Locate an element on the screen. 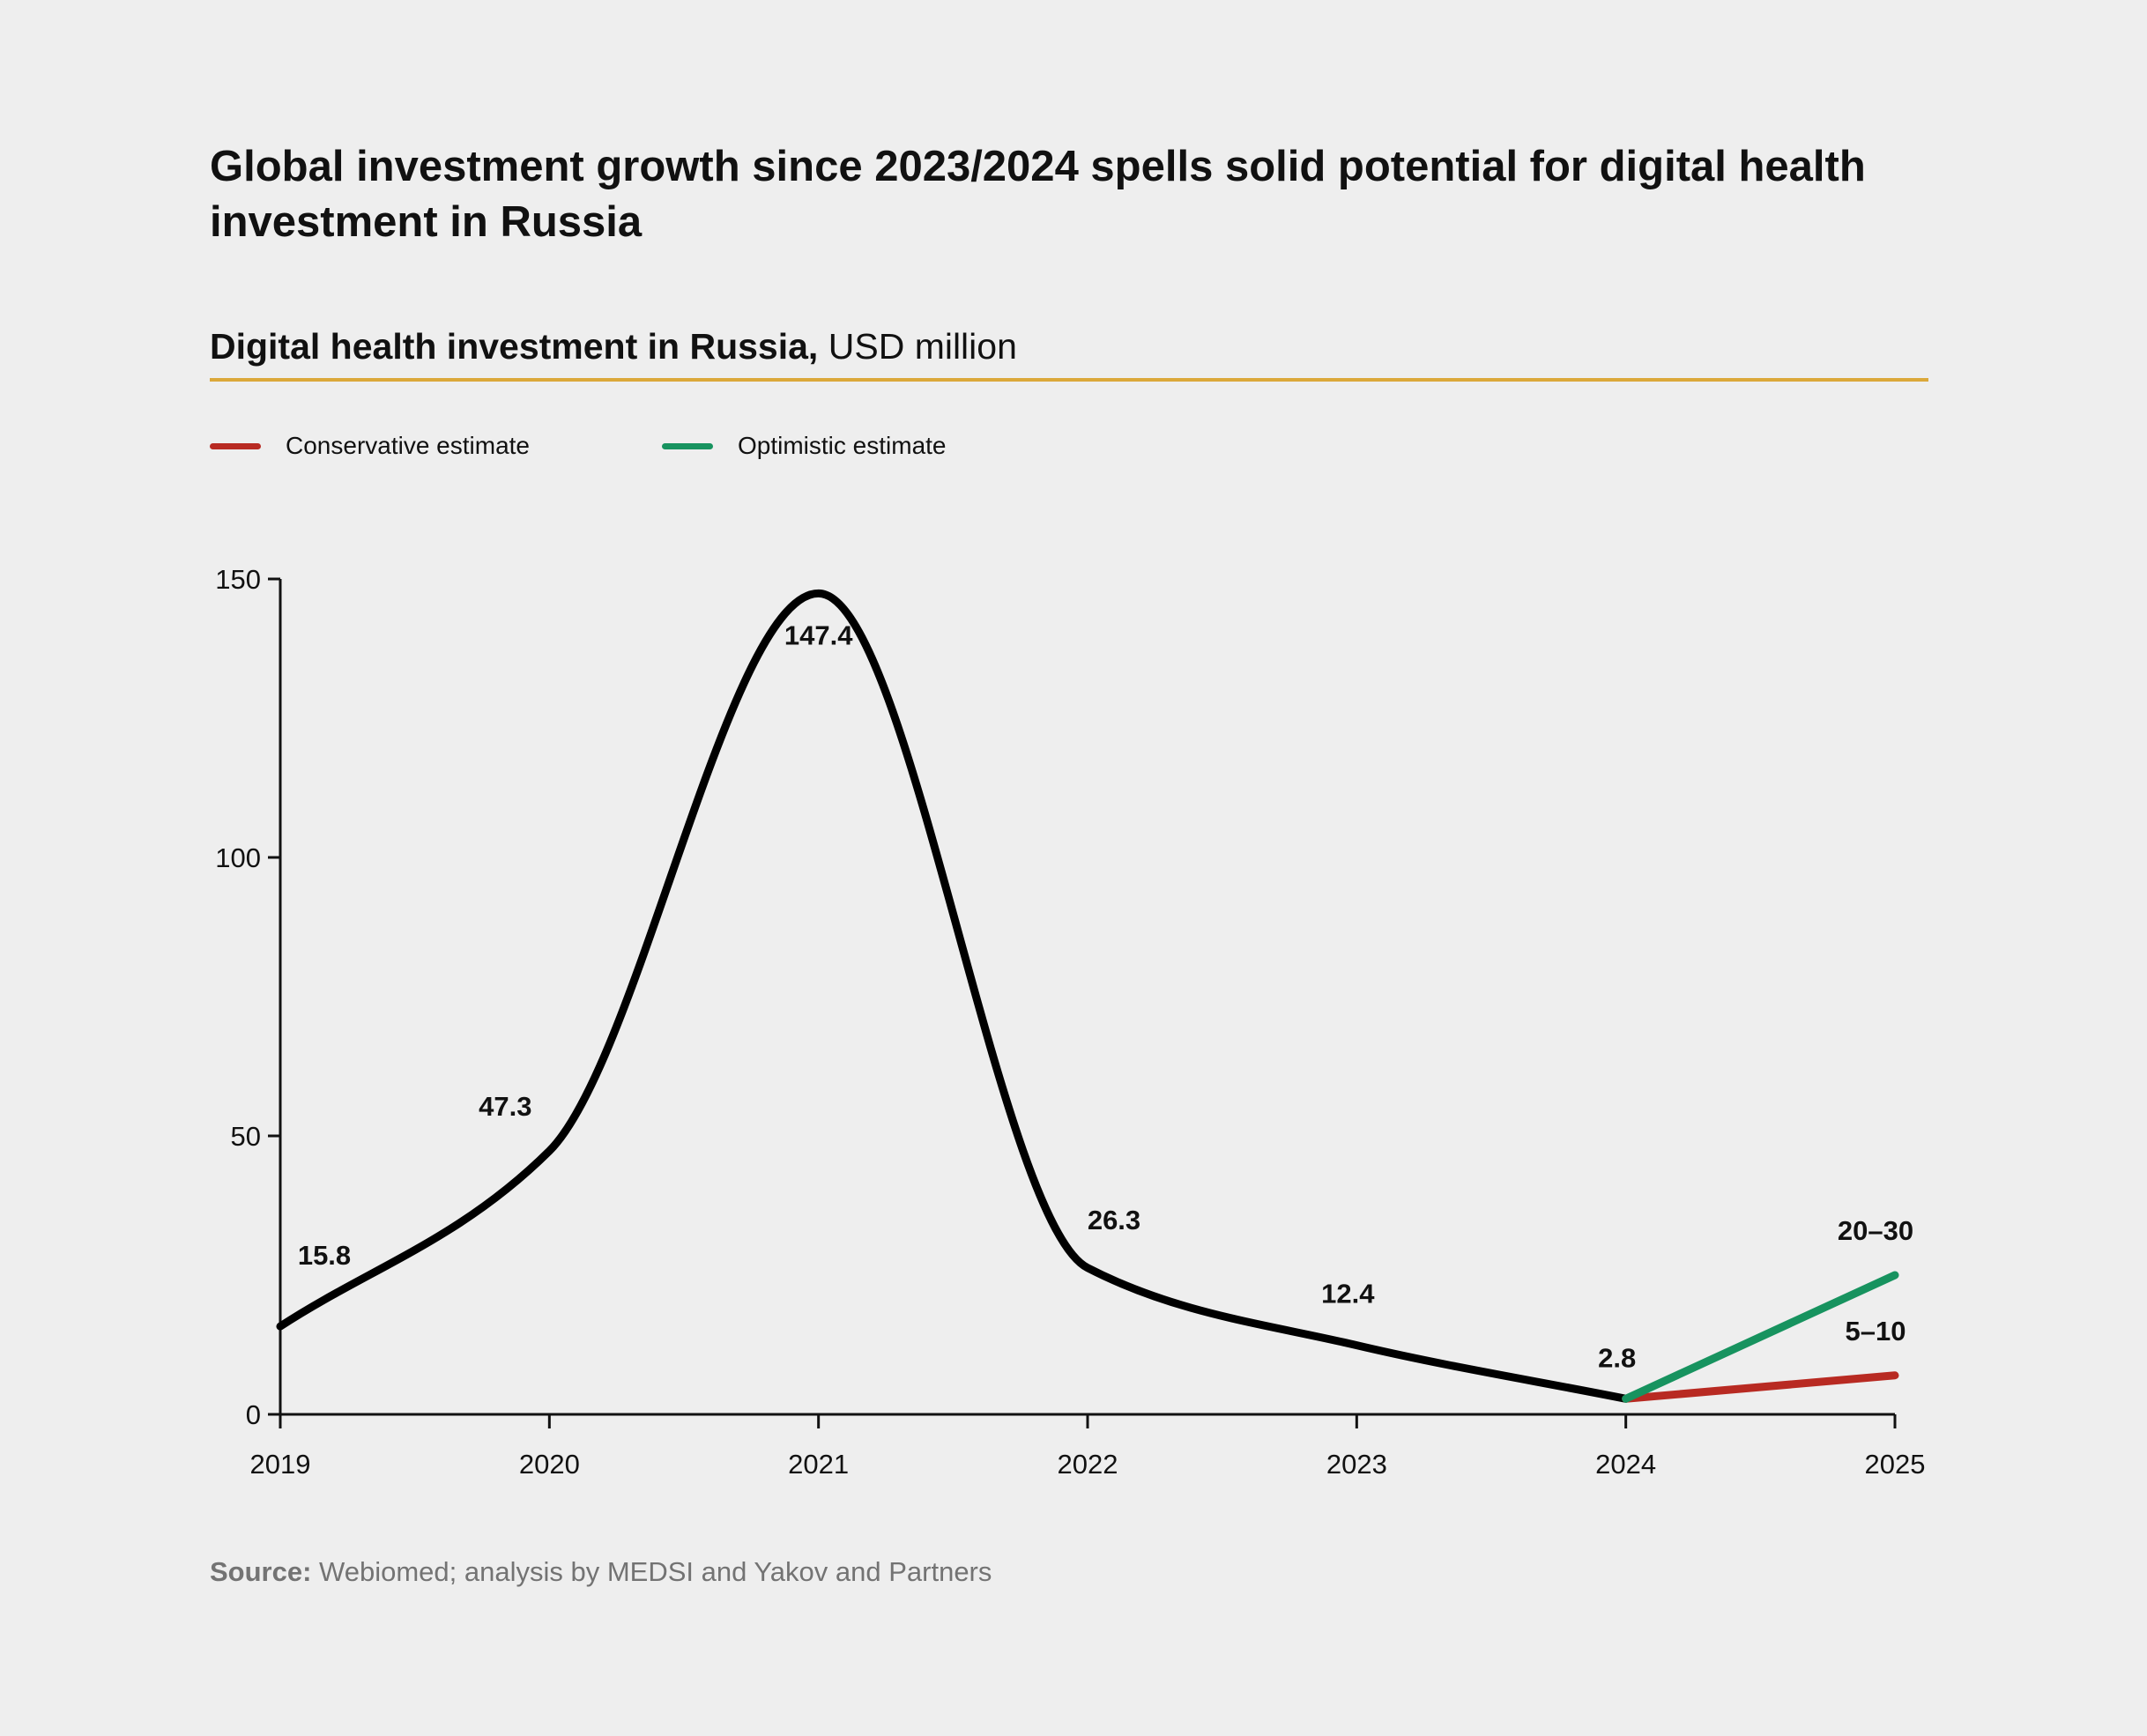  x-tick-label-2024: 2024 is located at coordinates (1625, 1464).